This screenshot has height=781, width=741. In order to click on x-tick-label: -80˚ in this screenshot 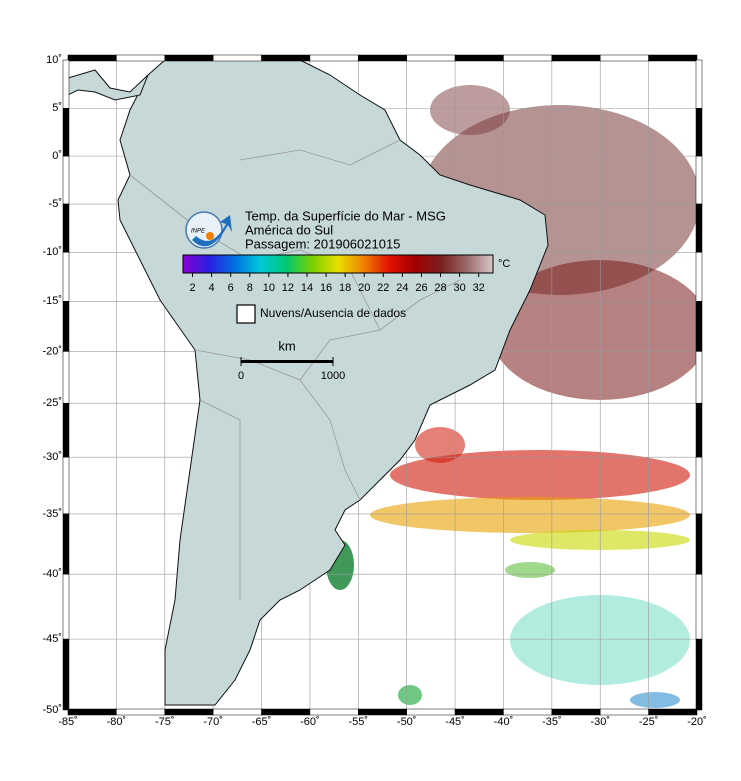, I will do `click(117, 722)`.